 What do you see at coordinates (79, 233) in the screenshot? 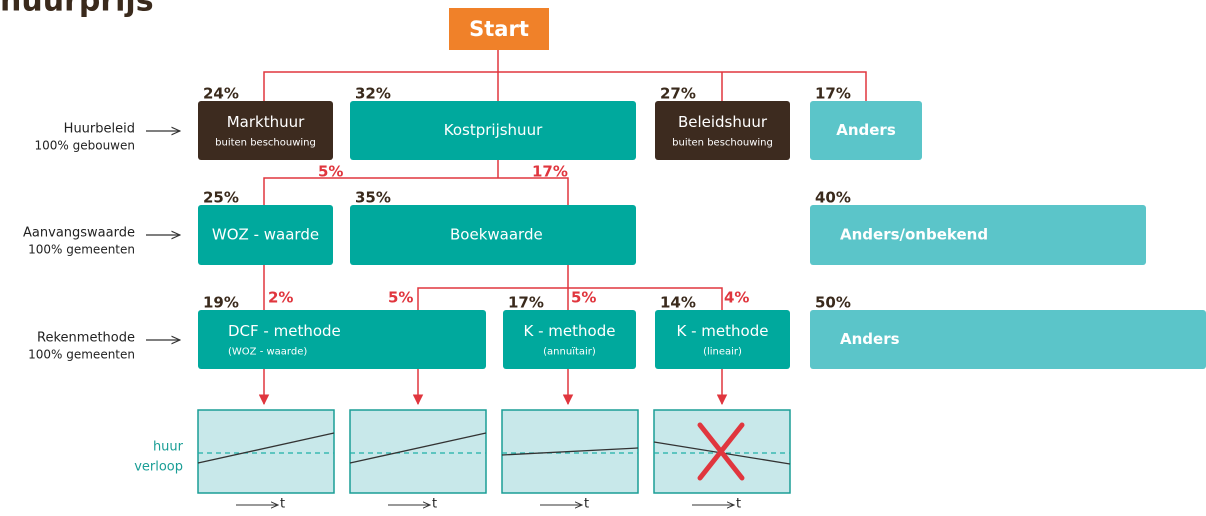
I see `row-label: Aanvangswaarde` at bounding box center [79, 233].